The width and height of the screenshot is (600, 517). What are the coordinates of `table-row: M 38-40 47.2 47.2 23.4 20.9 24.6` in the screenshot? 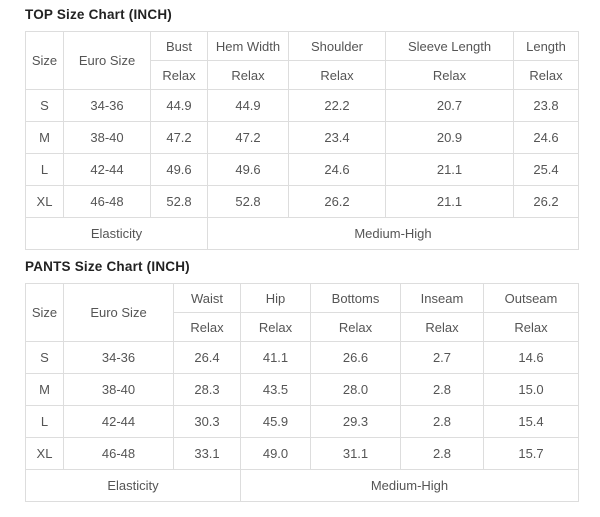 It's located at (302, 137).